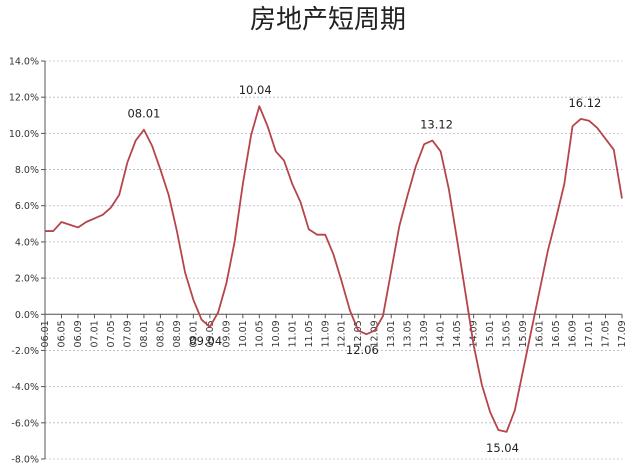 The image size is (640, 475). I want to click on x-tick-label: 11.09, so click(325, 333).